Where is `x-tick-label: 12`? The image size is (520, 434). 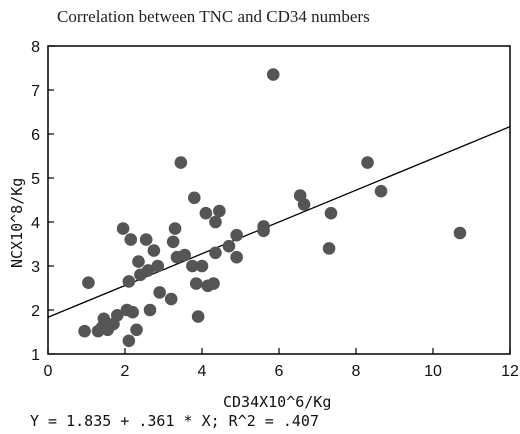
x-tick-label: 12 is located at coordinates (510, 371).